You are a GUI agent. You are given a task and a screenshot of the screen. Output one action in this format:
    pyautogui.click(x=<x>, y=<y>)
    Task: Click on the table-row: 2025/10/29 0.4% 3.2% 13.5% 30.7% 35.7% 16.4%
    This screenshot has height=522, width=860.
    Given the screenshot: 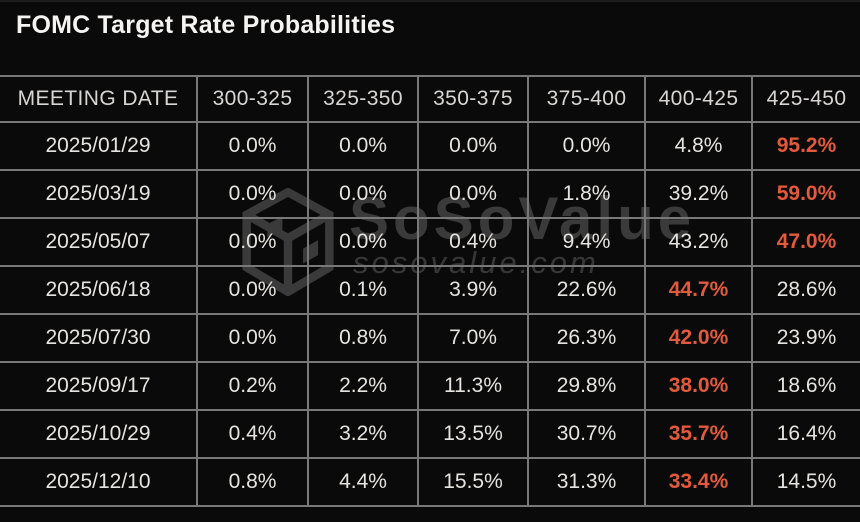 What is the action you would take?
    pyautogui.click(x=430, y=434)
    